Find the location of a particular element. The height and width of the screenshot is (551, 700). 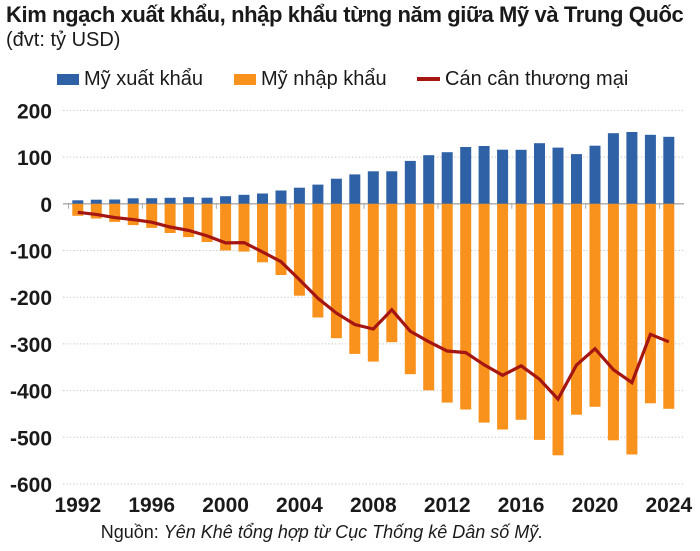

exports-swatch-icon is located at coordinates (68, 79).